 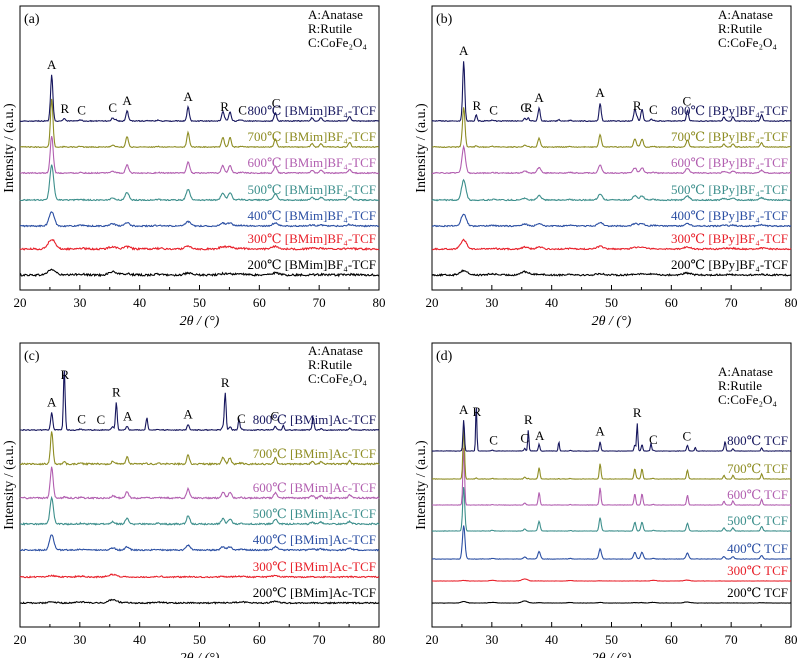 I want to click on series-label-5: 600℃ [BMim]Ac-TCF, so click(x=314, y=487).